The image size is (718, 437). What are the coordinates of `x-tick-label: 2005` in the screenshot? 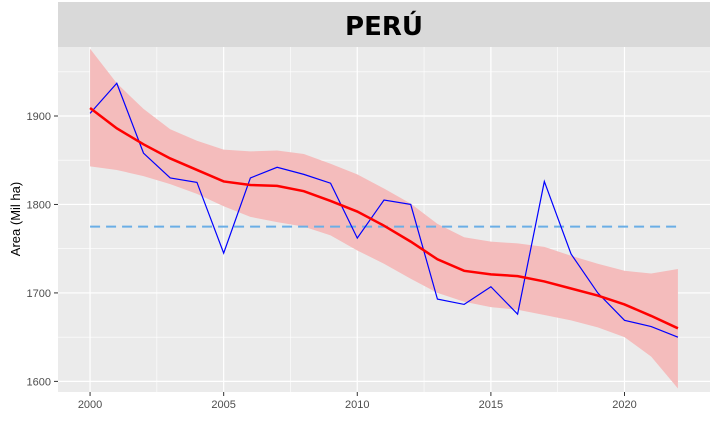 It's located at (223, 405).